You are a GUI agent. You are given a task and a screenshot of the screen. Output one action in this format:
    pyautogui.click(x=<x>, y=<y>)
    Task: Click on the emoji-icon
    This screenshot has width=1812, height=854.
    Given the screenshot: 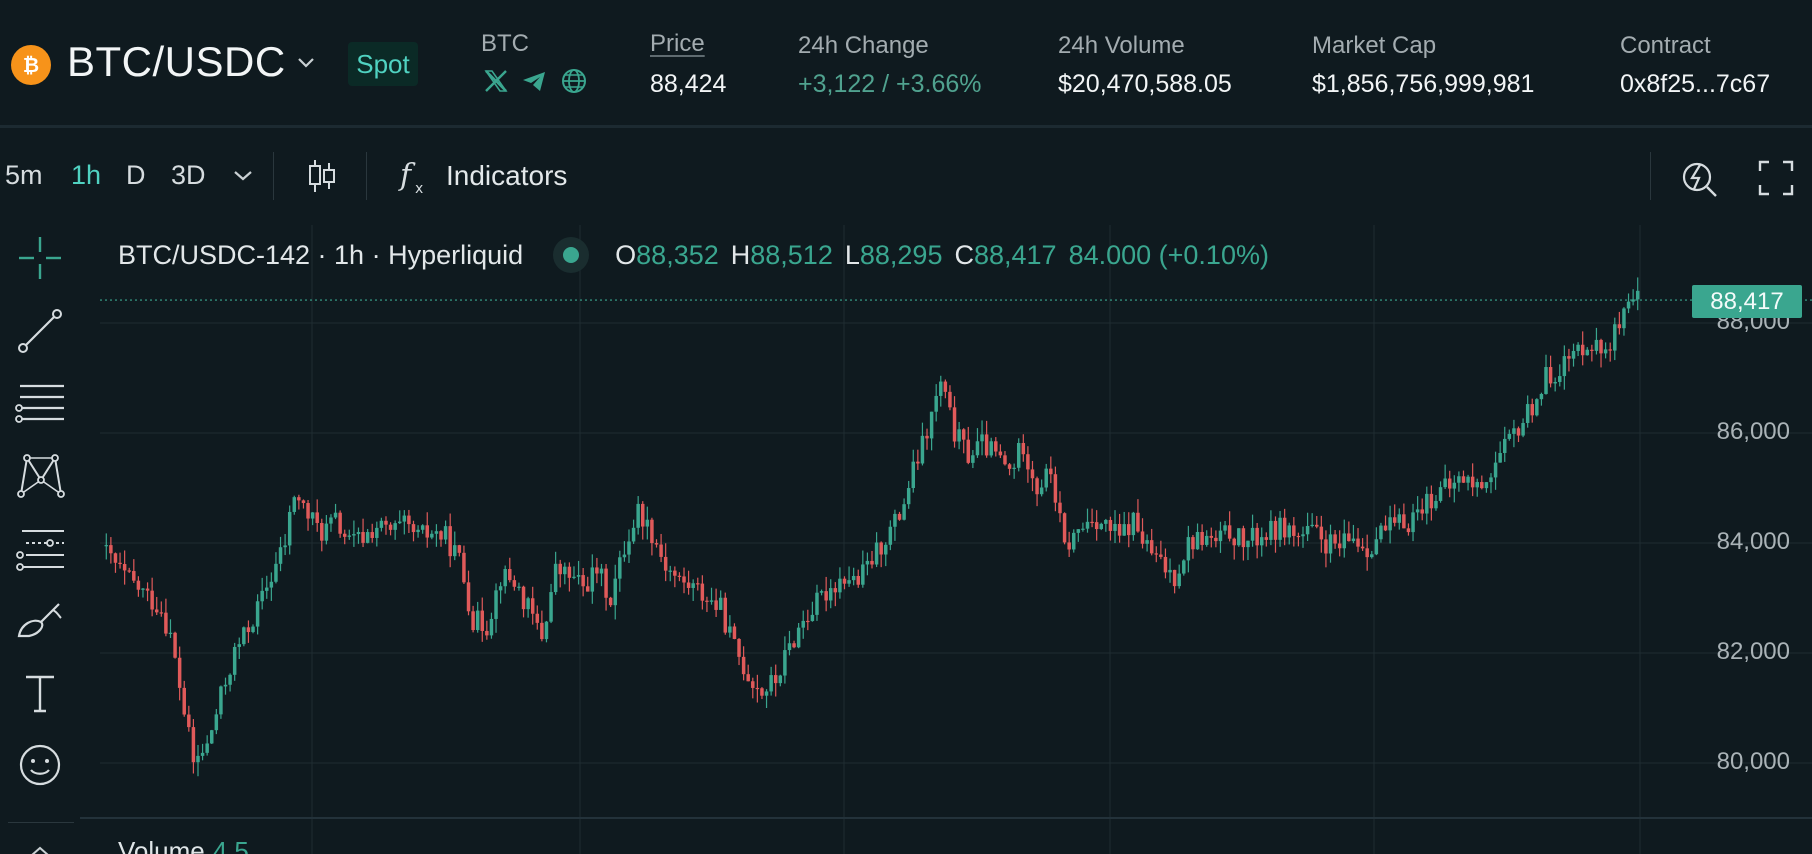 What is the action you would take?
    pyautogui.click(x=40, y=765)
    